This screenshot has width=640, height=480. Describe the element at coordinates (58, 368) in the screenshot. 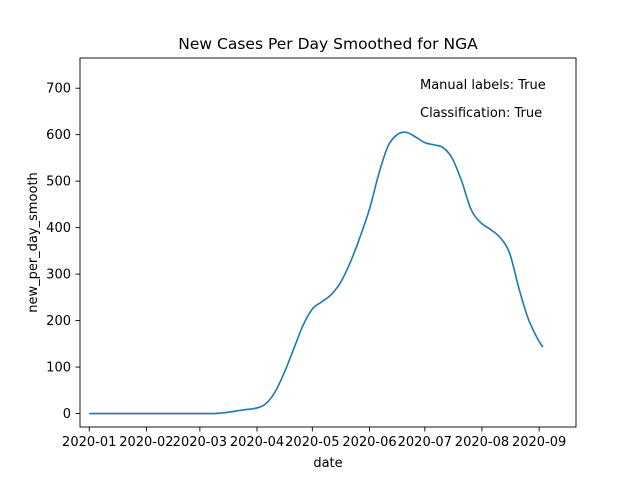

I see `y-tick-label: 100` at that location.